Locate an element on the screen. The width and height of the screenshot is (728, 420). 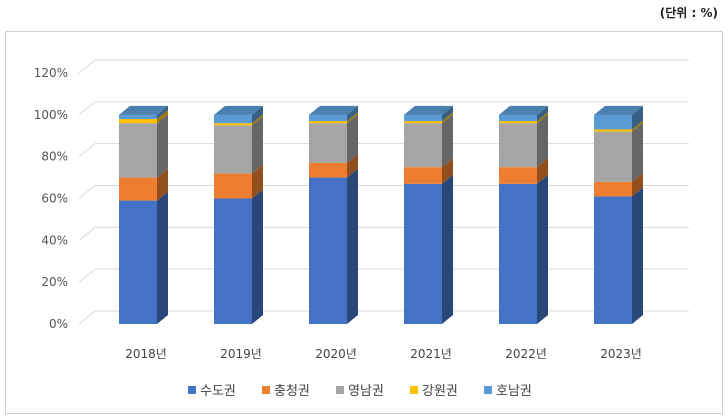
y-tick-label: 40% is located at coordinates (54, 240).